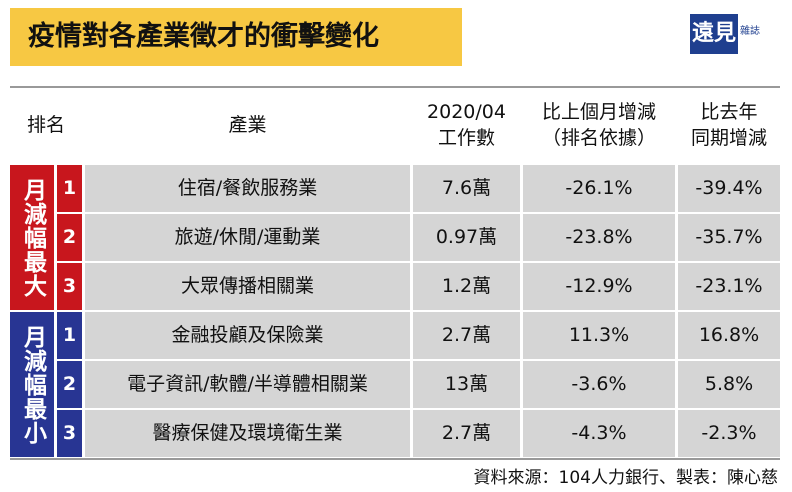  I want to click on table-cell: 旅遊/休閒/運動業, so click(247, 237).